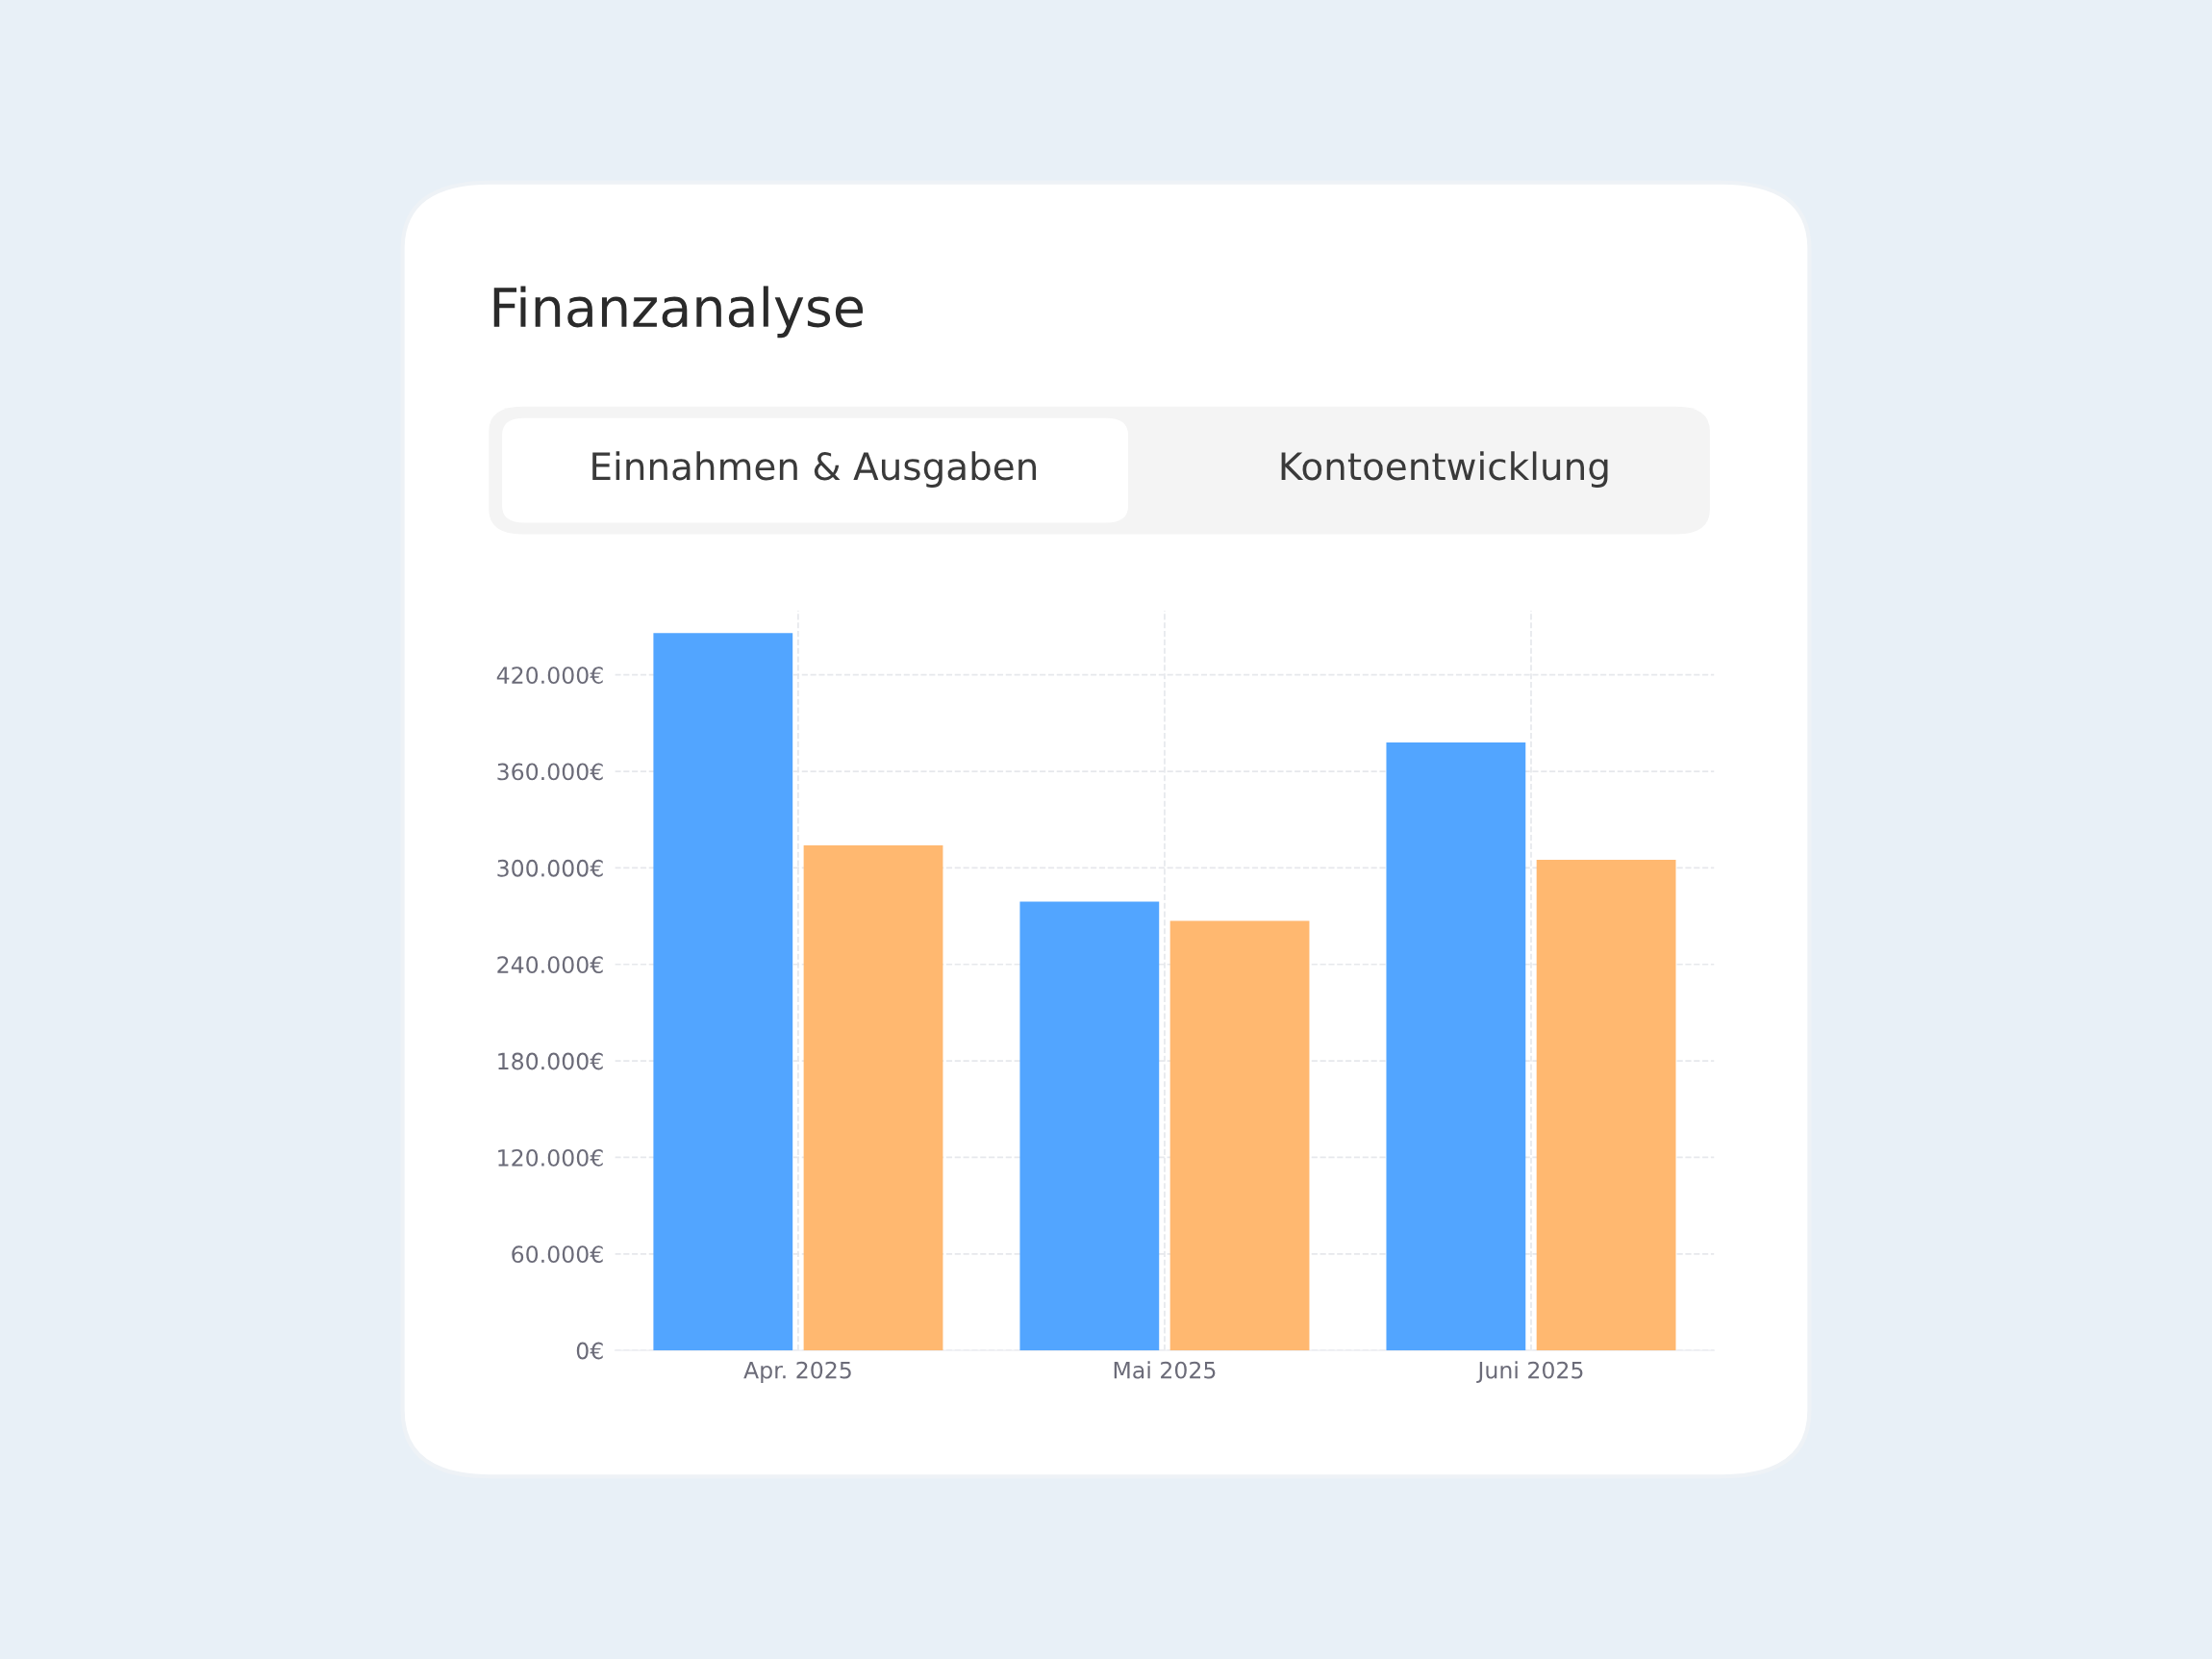 The image size is (2212, 1659). What do you see at coordinates (1530, 1372) in the screenshot?
I see `x-tick-label: Juni 2025` at bounding box center [1530, 1372].